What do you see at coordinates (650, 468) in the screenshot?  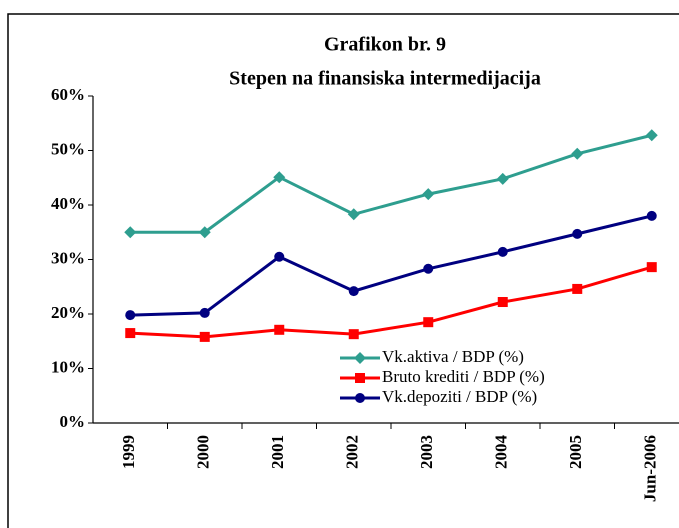 I see `x-tick-label: Jun-2006` at bounding box center [650, 468].